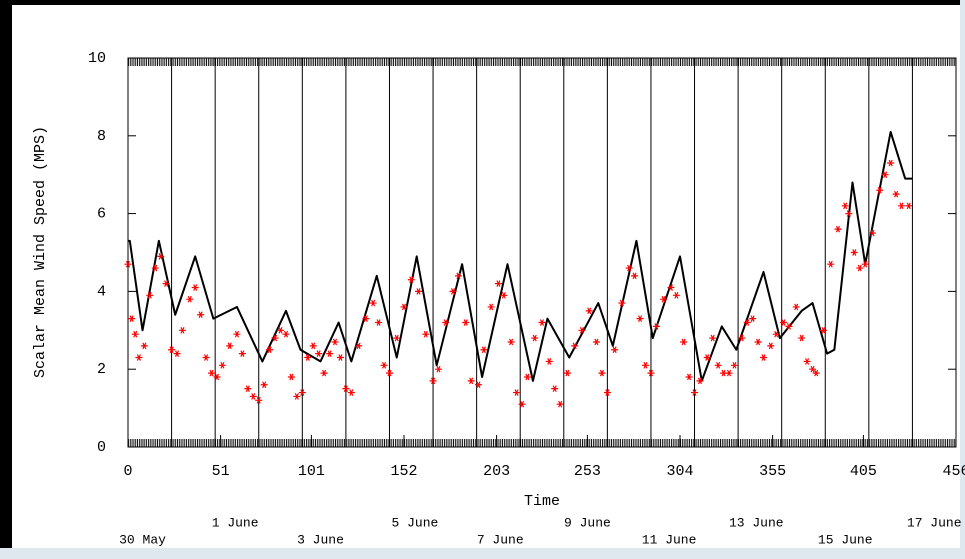  What do you see at coordinates (40, 252) in the screenshot?
I see `y-axis-label: Scalar Mean Wind Speed (MPS)` at bounding box center [40, 252].